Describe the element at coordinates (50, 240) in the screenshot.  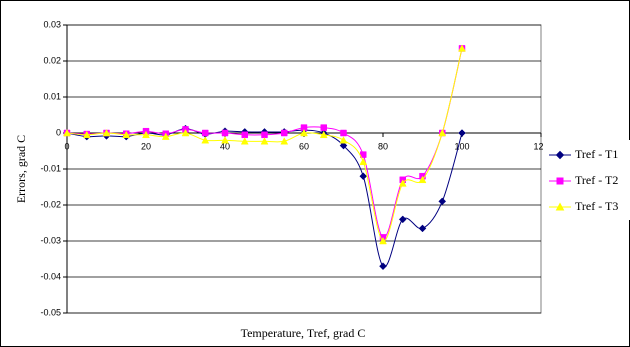
I see `y-tick-label: -0.03` at that location.